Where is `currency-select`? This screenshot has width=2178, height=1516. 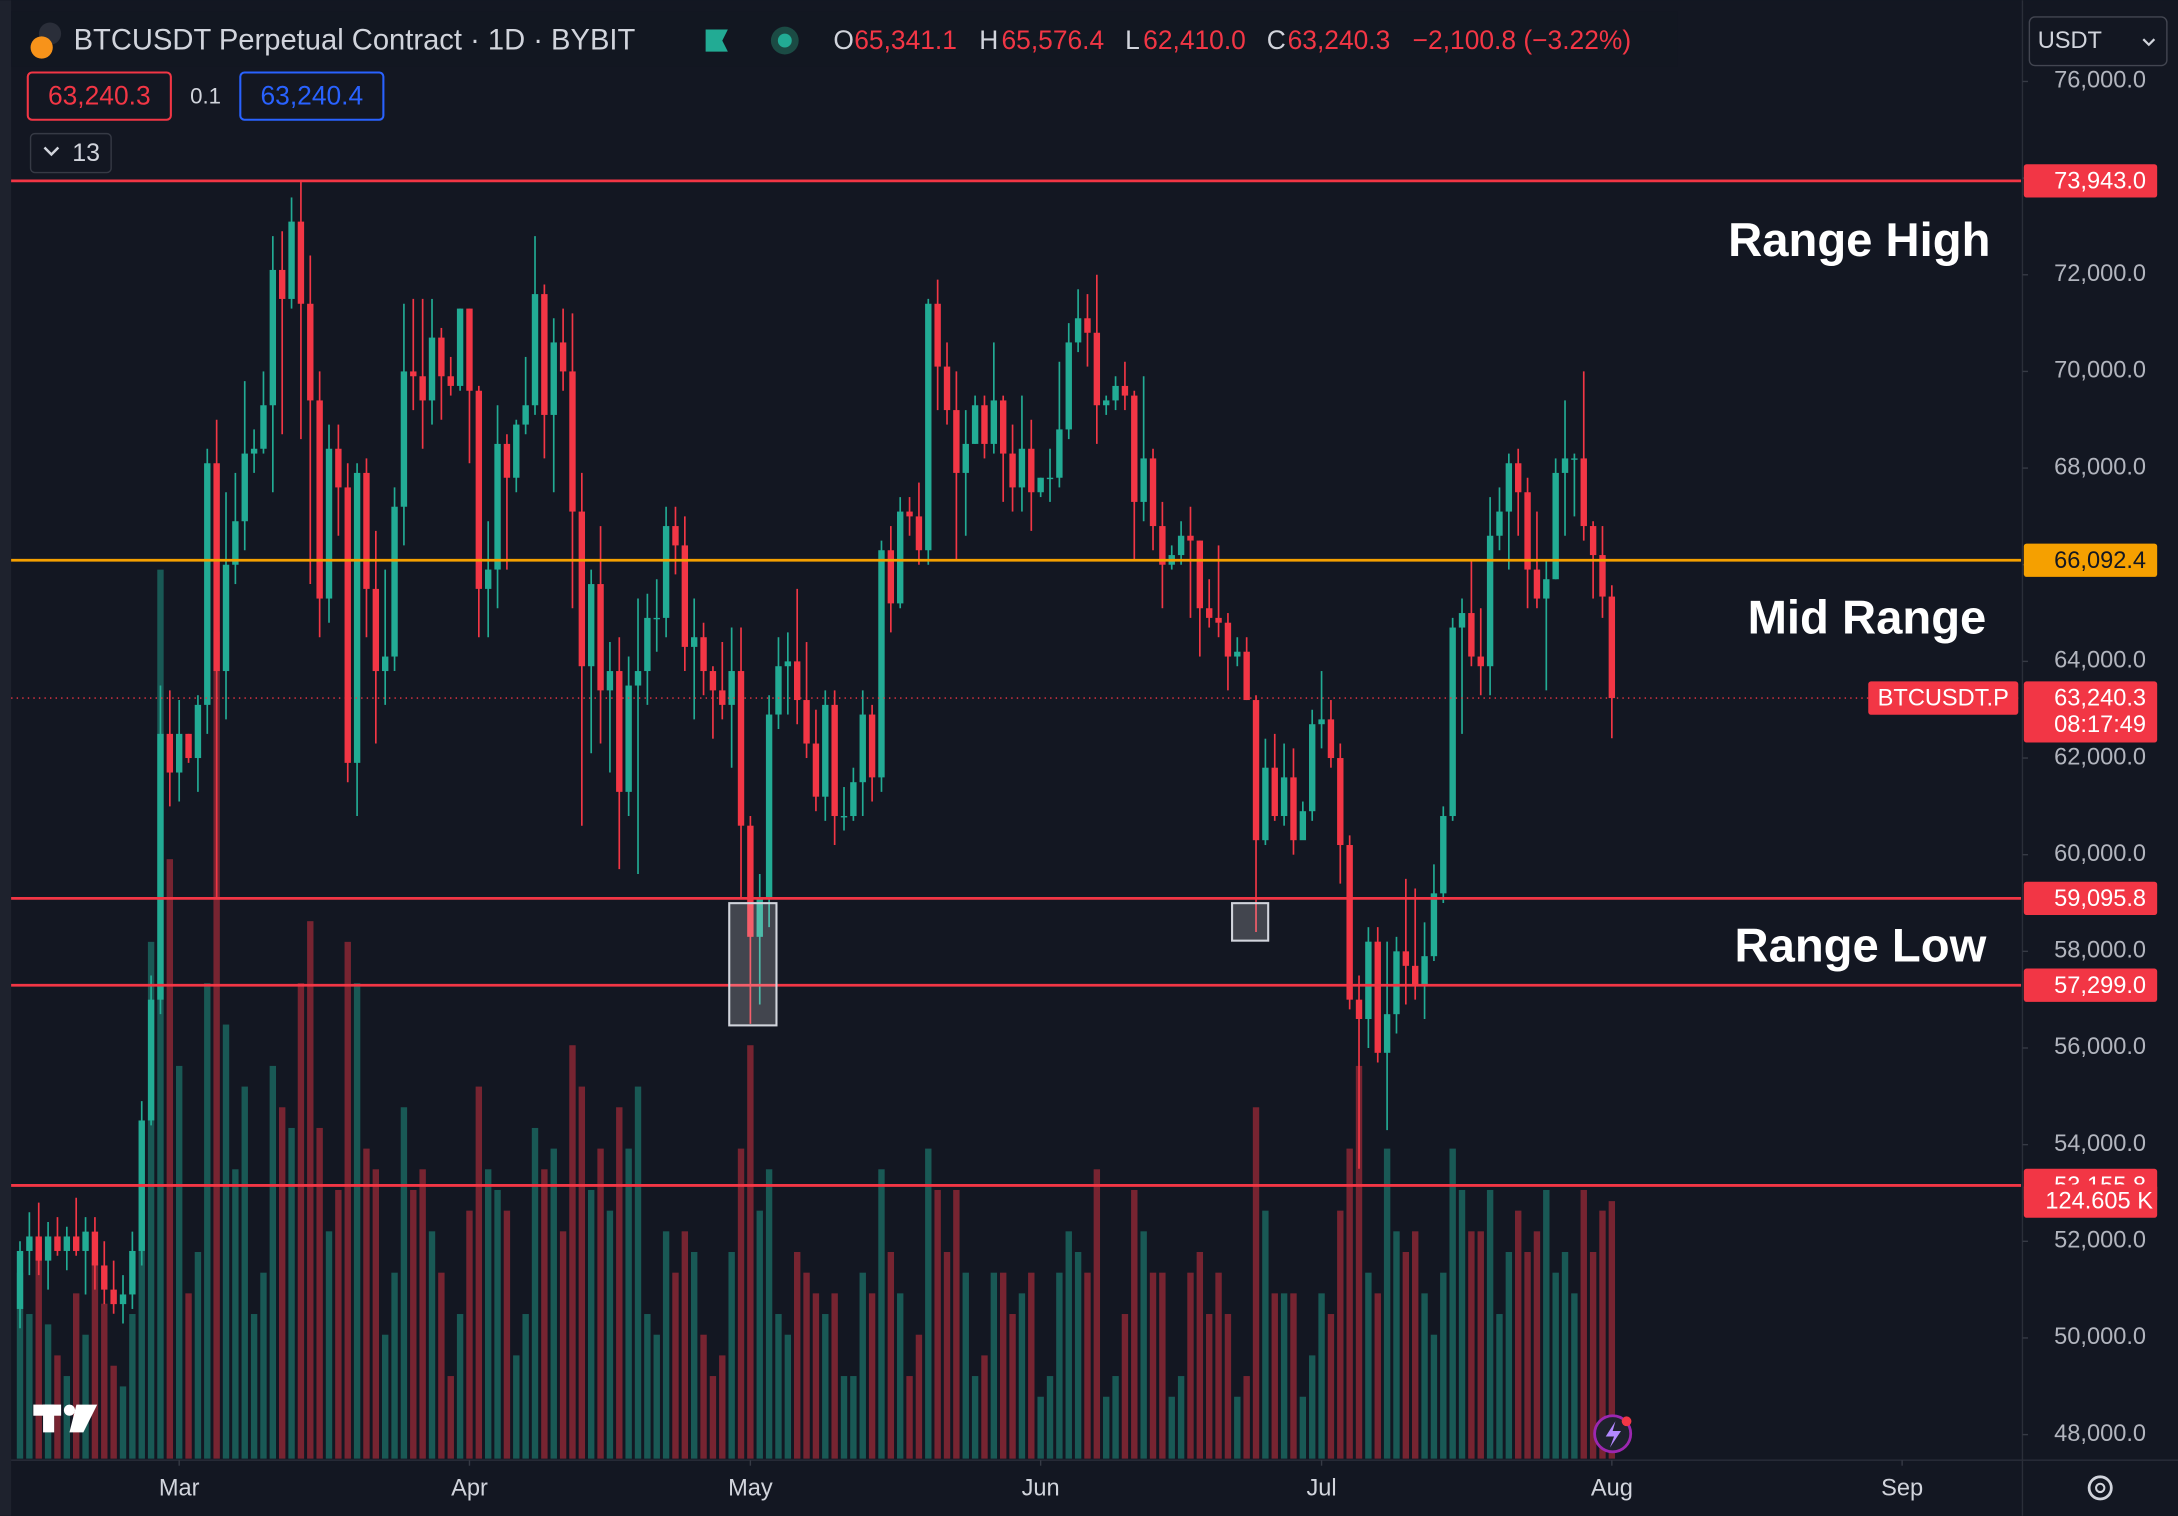
currency-select is located at coordinates (2098, 41).